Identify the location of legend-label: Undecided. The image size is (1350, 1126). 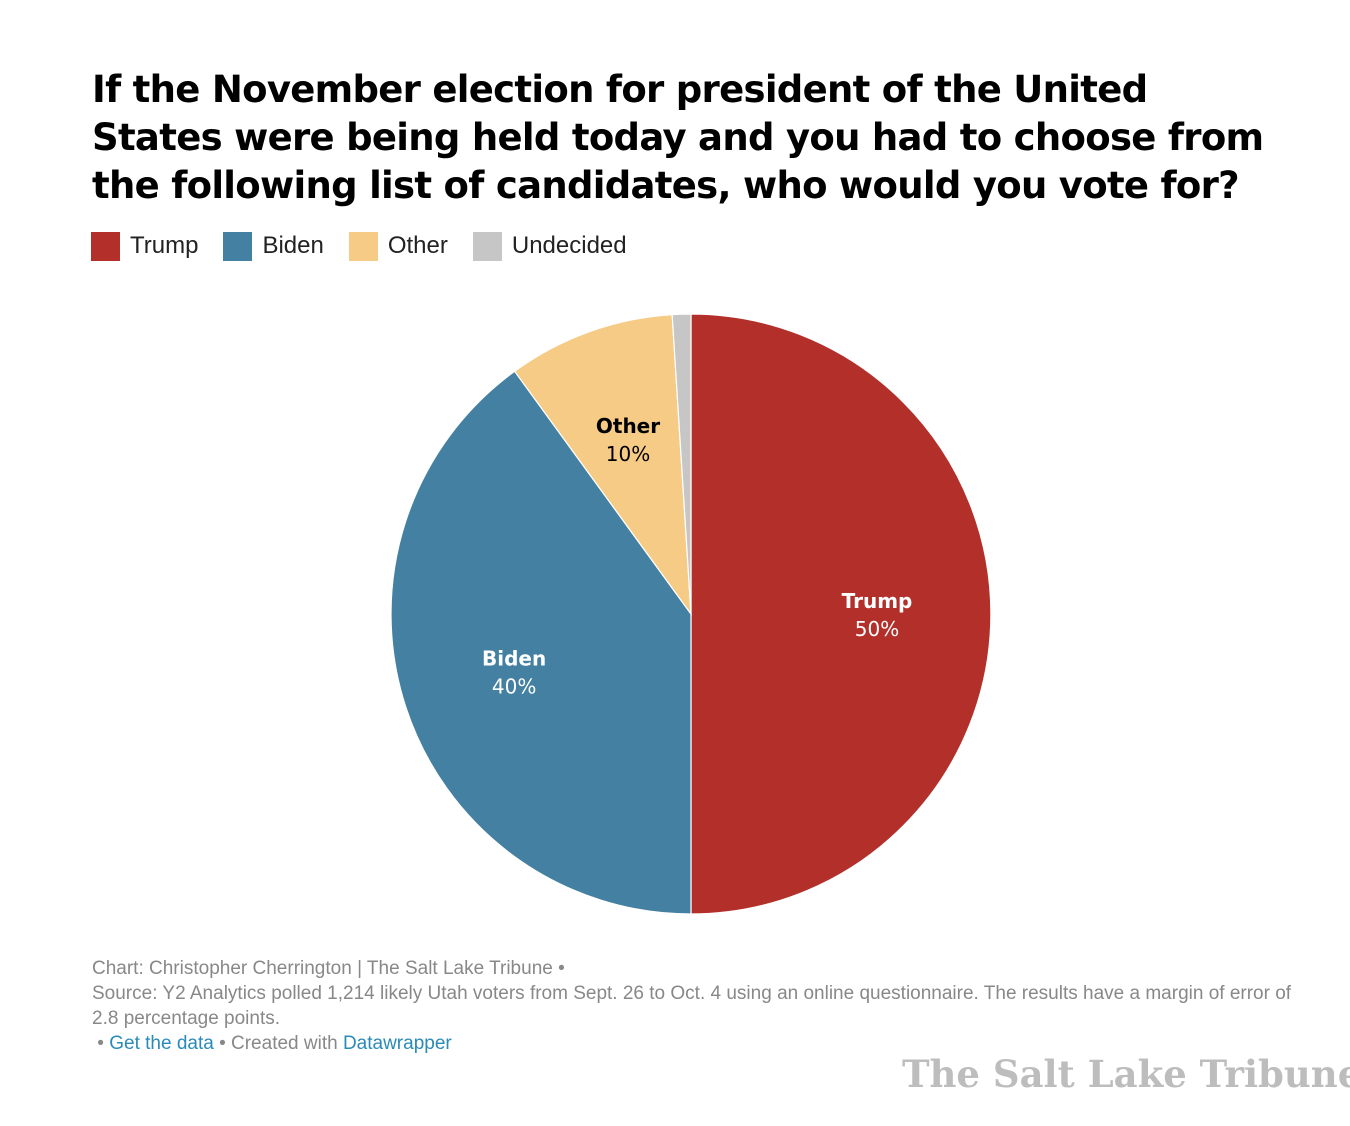
(569, 245).